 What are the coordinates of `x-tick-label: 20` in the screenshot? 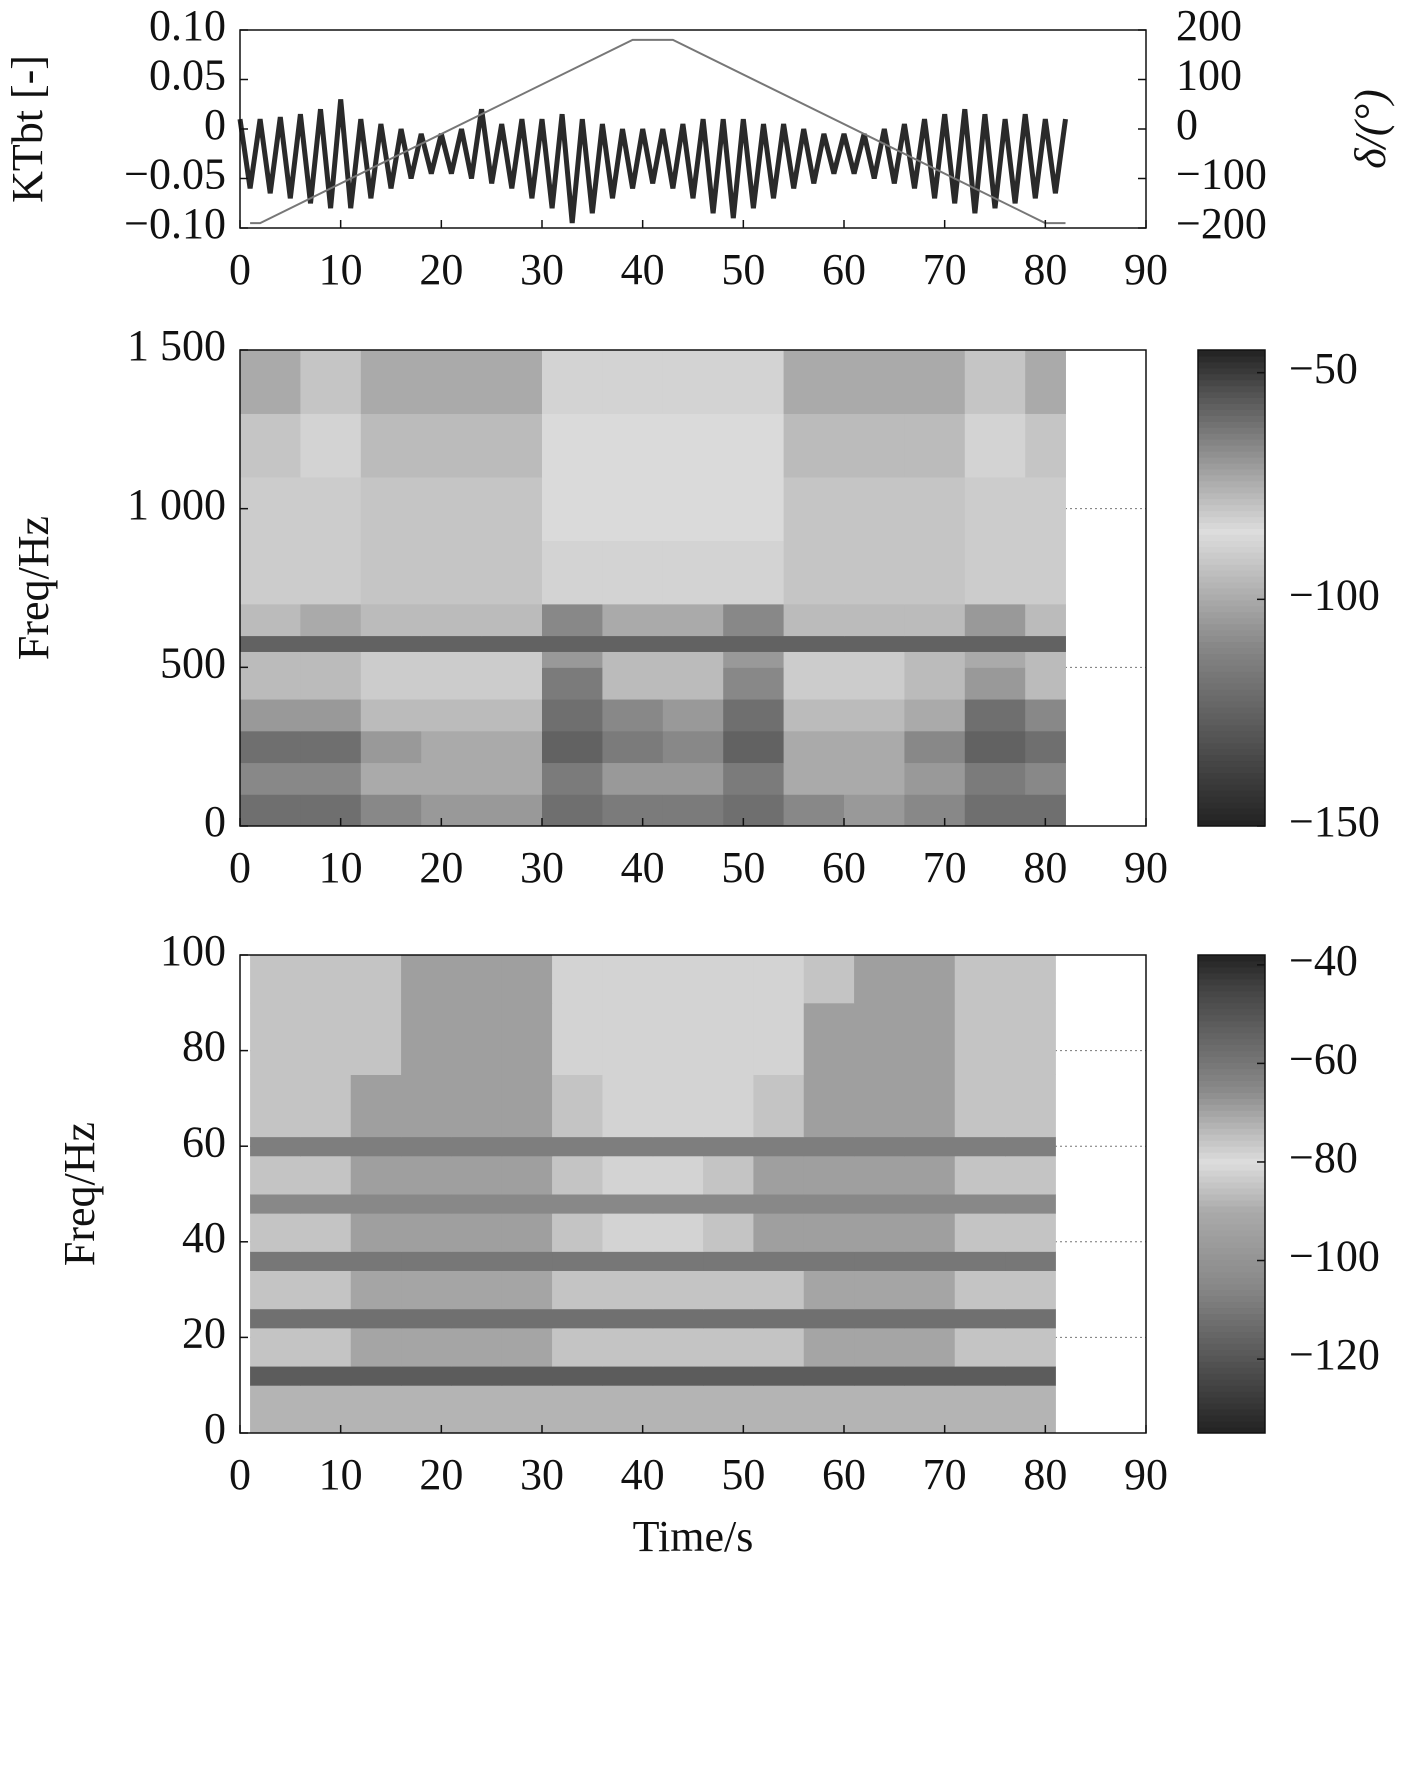 It's located at (441, 269).